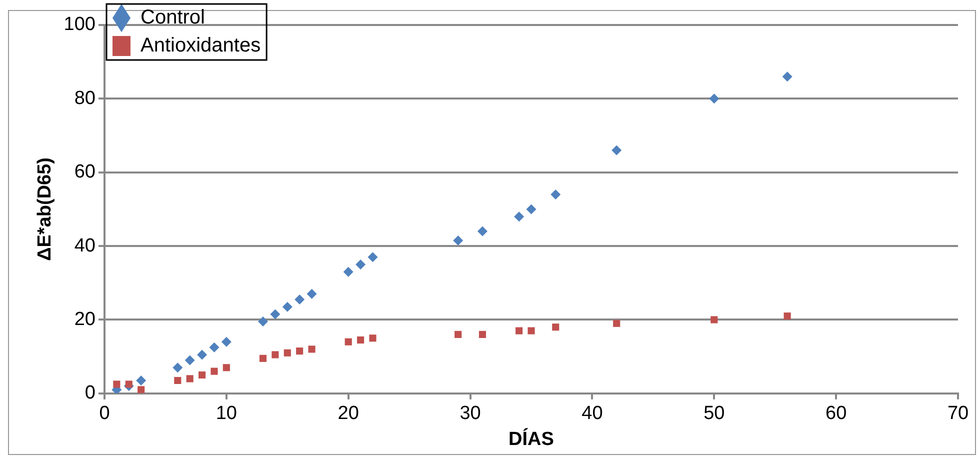 The height and width of the screenshot is (459, 980). I want to click on x-tick-label: 10, so click(226, 413).